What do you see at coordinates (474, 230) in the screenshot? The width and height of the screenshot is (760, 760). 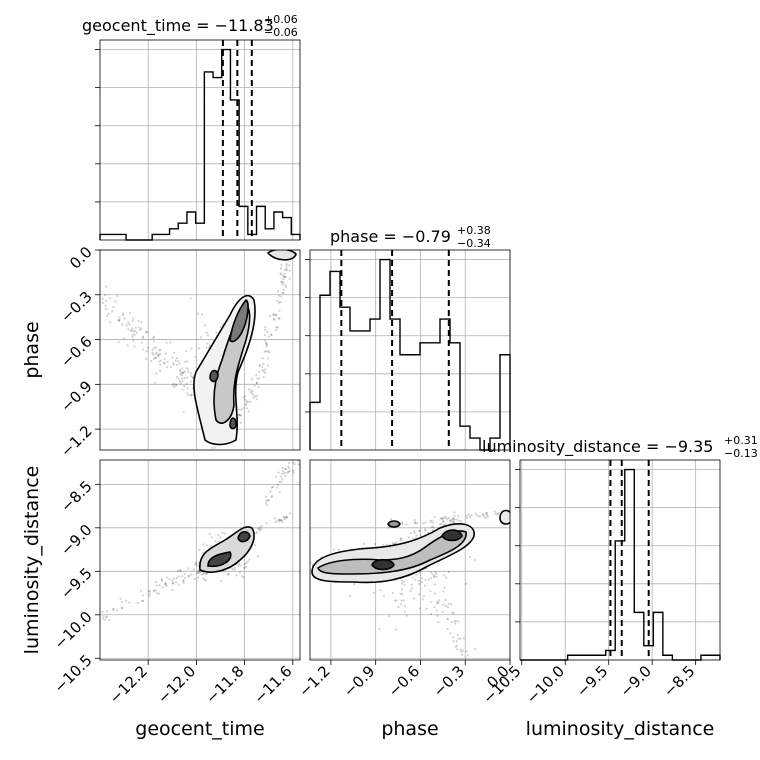 I see `title-phase-plus: +0.38` at bounding box center [474, 230].